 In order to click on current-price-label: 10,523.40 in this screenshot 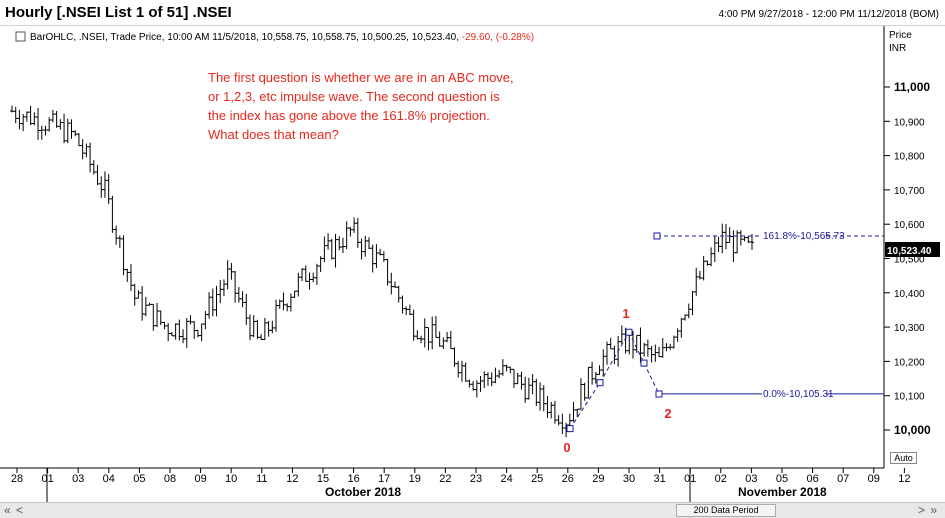, I will do `click(909, 251)`.